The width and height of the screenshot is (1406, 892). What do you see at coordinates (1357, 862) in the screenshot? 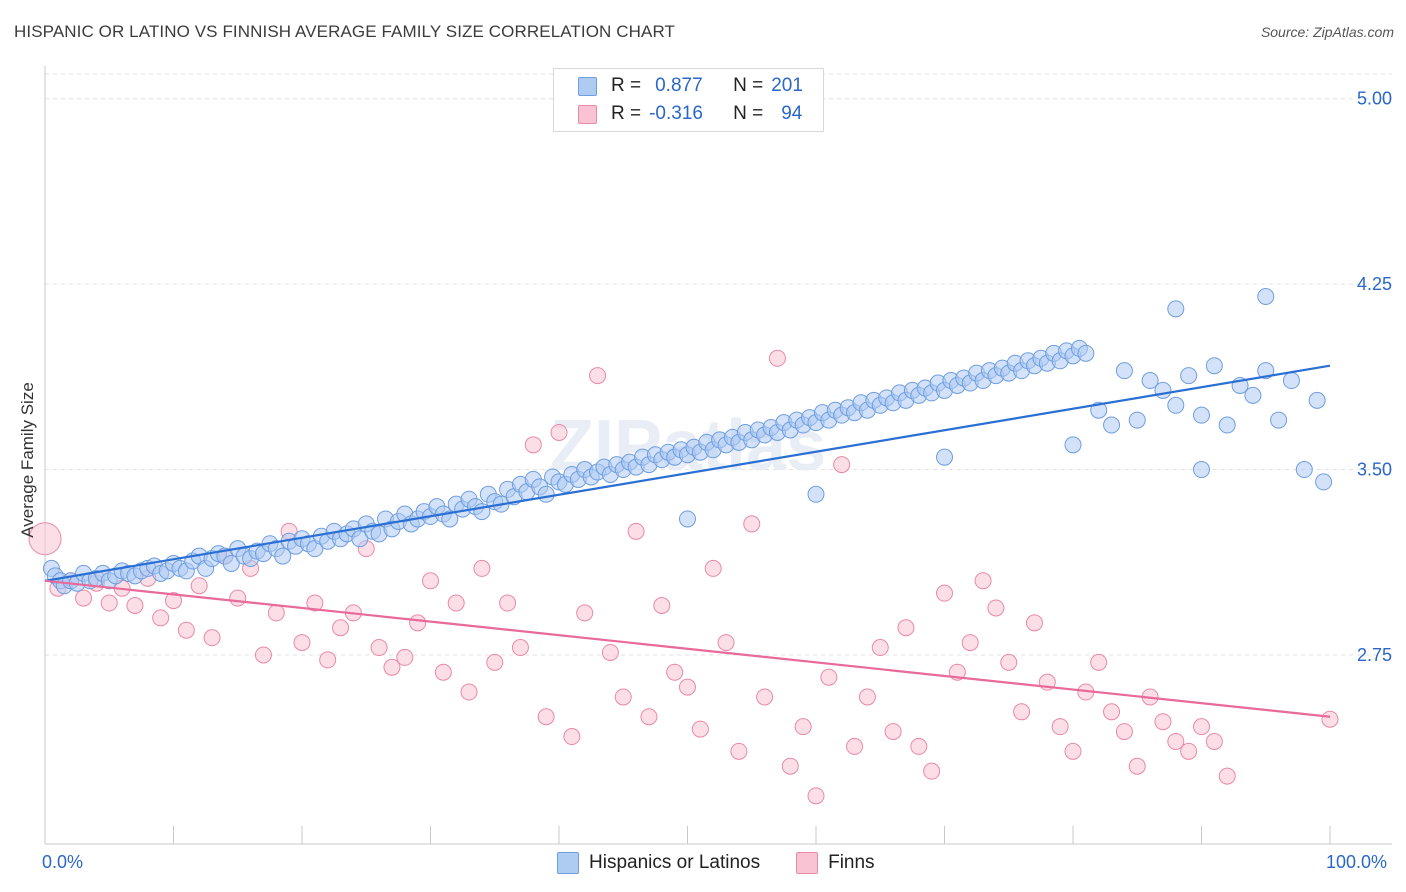
I see `x-tick-max: 100.0%` at bounding box center [1357, 862].